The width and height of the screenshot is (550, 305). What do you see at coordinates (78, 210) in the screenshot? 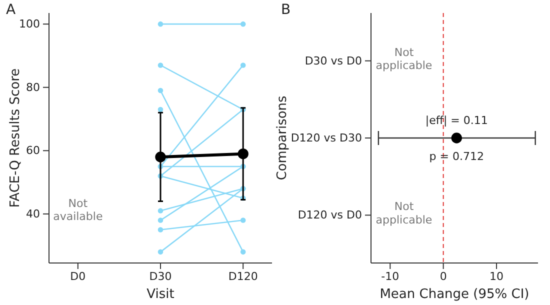
I see `annotation: Not available` at bounding box center [78, 210].